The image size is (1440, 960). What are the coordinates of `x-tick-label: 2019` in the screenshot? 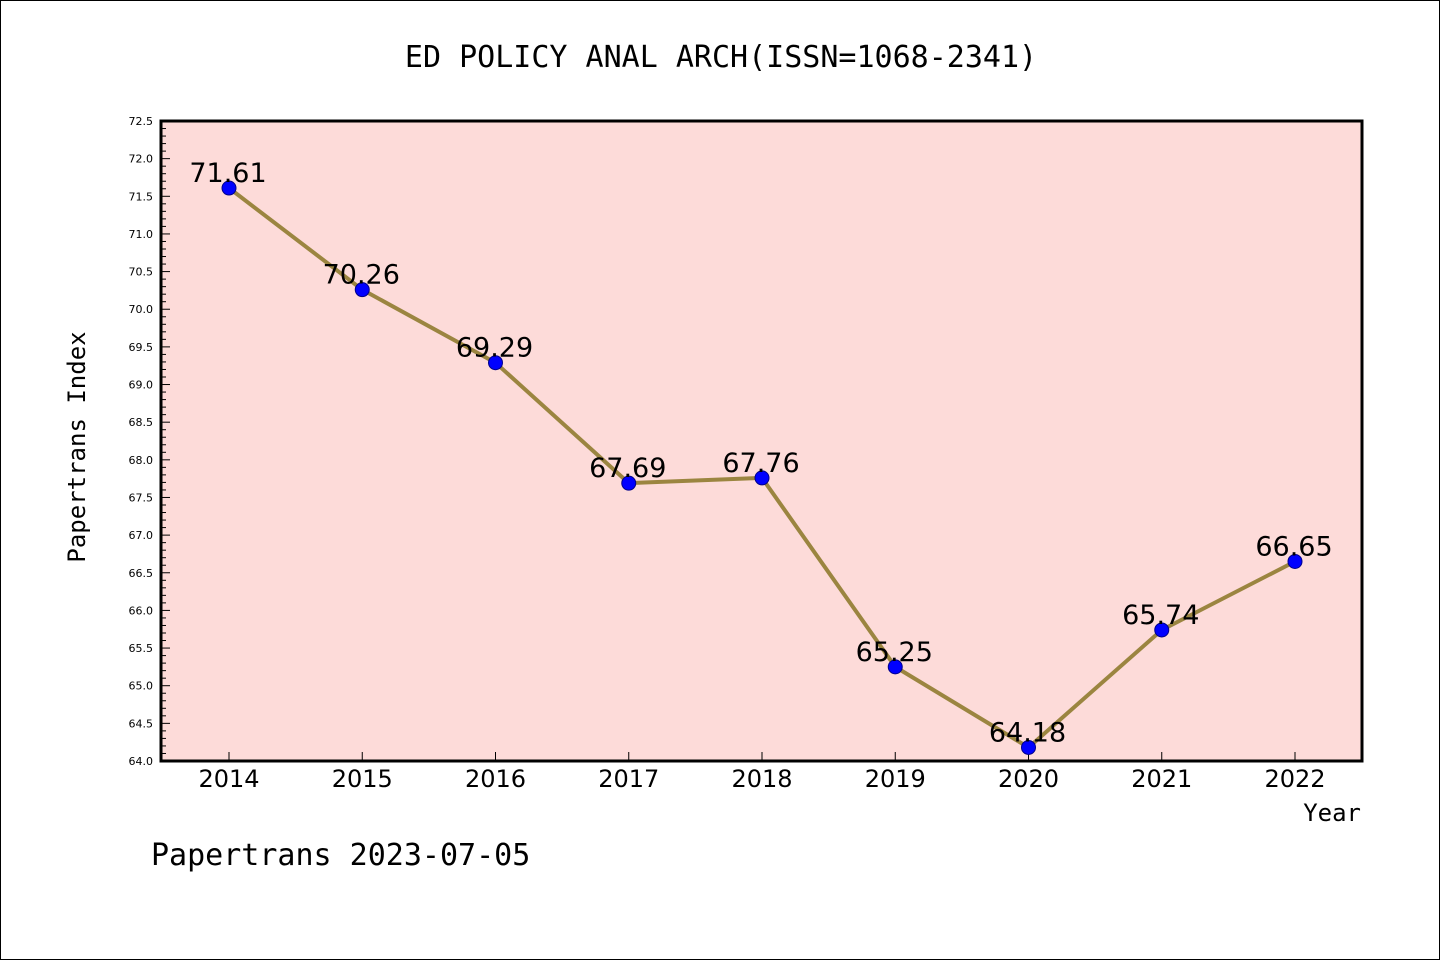 It's located at (895, 779).